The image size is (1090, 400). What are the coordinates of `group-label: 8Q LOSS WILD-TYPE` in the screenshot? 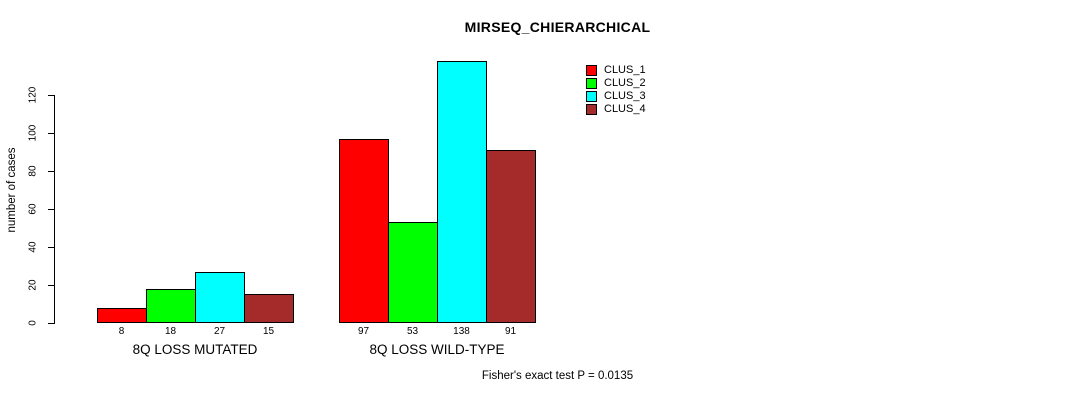 It's located at (437, 349).